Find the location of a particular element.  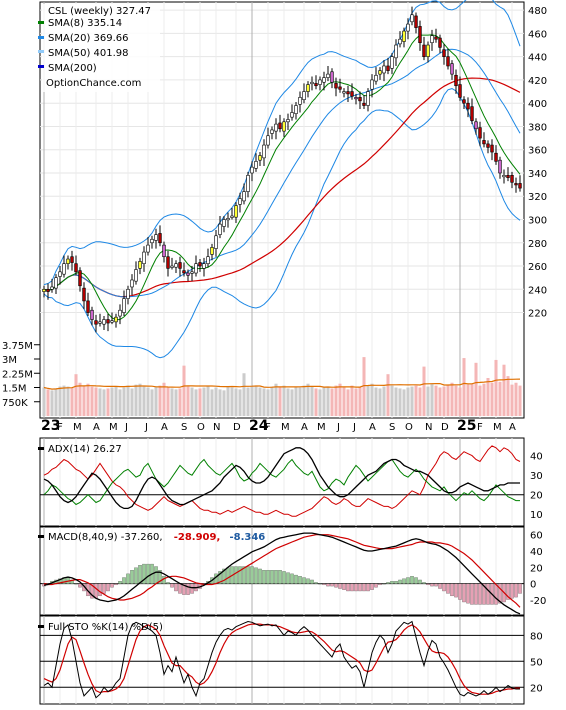

month-label: J is located at coordinates (354, 427).